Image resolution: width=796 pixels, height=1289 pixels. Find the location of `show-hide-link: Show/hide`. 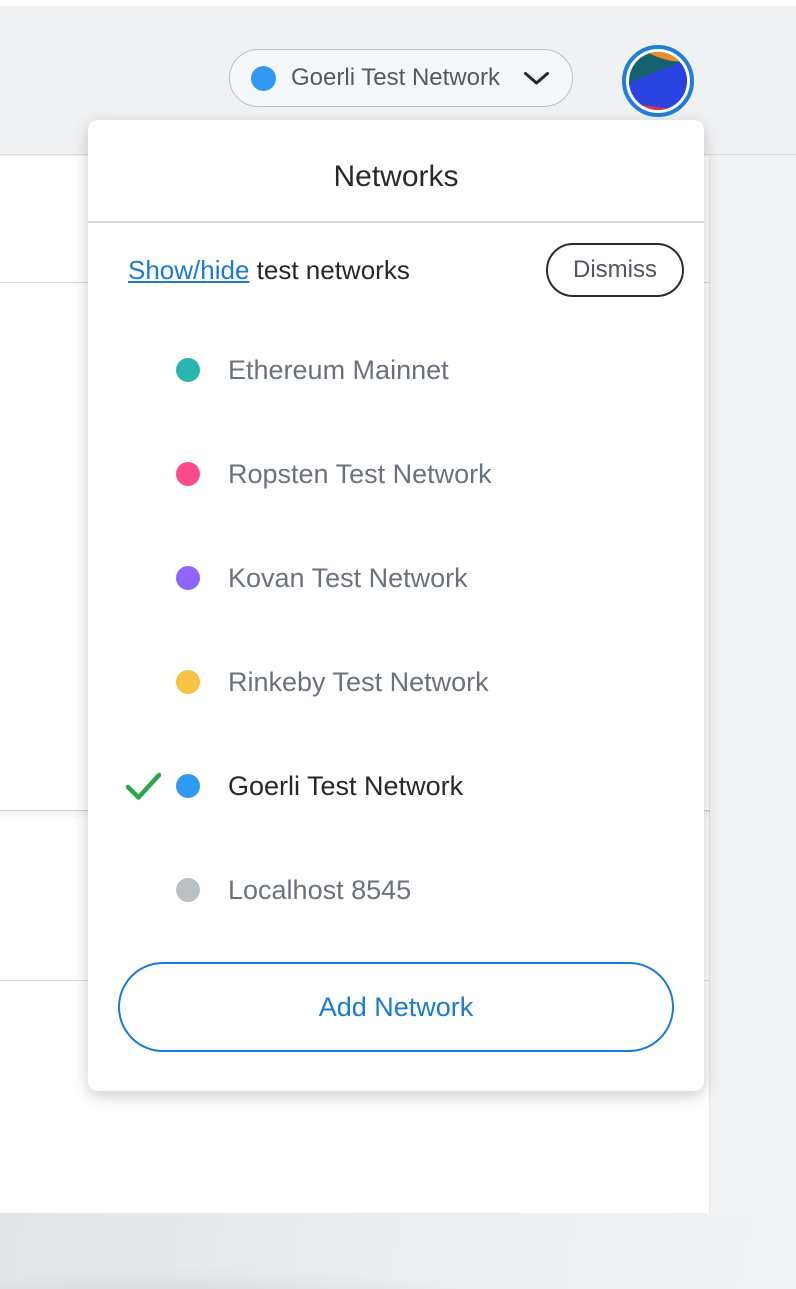

show-hide-link: Show/hide is located at coordinates (189, 269).